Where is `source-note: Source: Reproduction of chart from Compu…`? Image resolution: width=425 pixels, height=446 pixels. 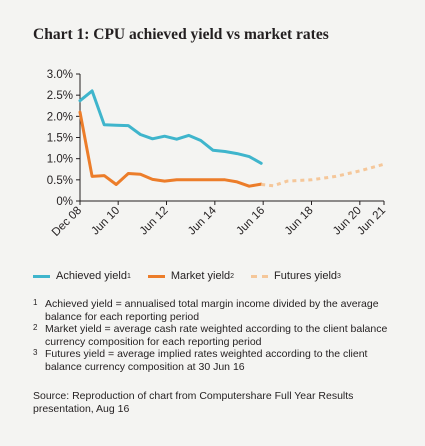
source-note: Source: Reproduction of chart from Compu… is located at coordinates (193, 402).